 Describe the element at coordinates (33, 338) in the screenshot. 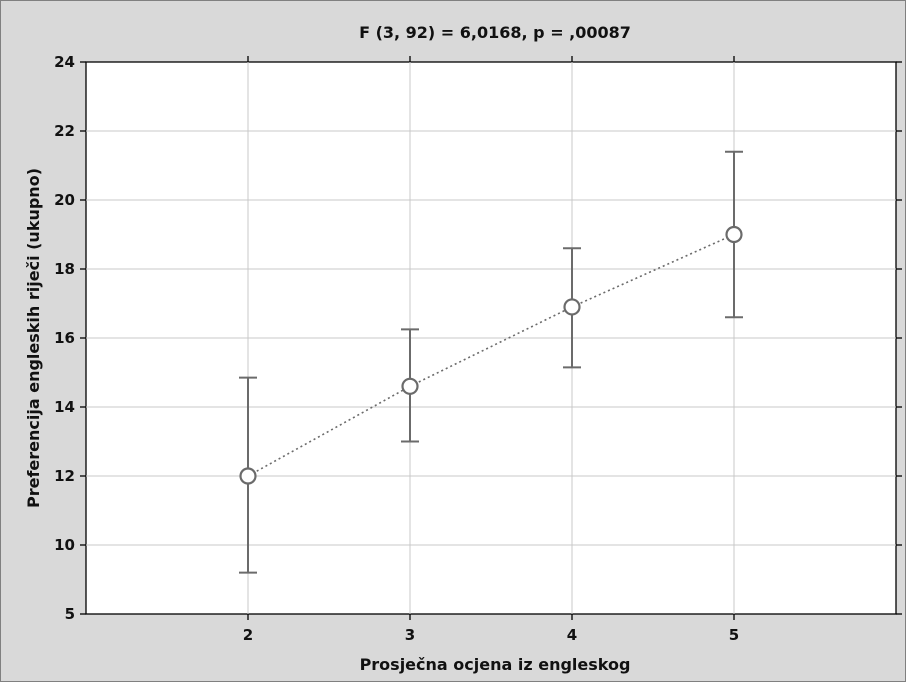

I see `y-axis-title: Preferencija engleskih riječi (ukupno)` at that location.